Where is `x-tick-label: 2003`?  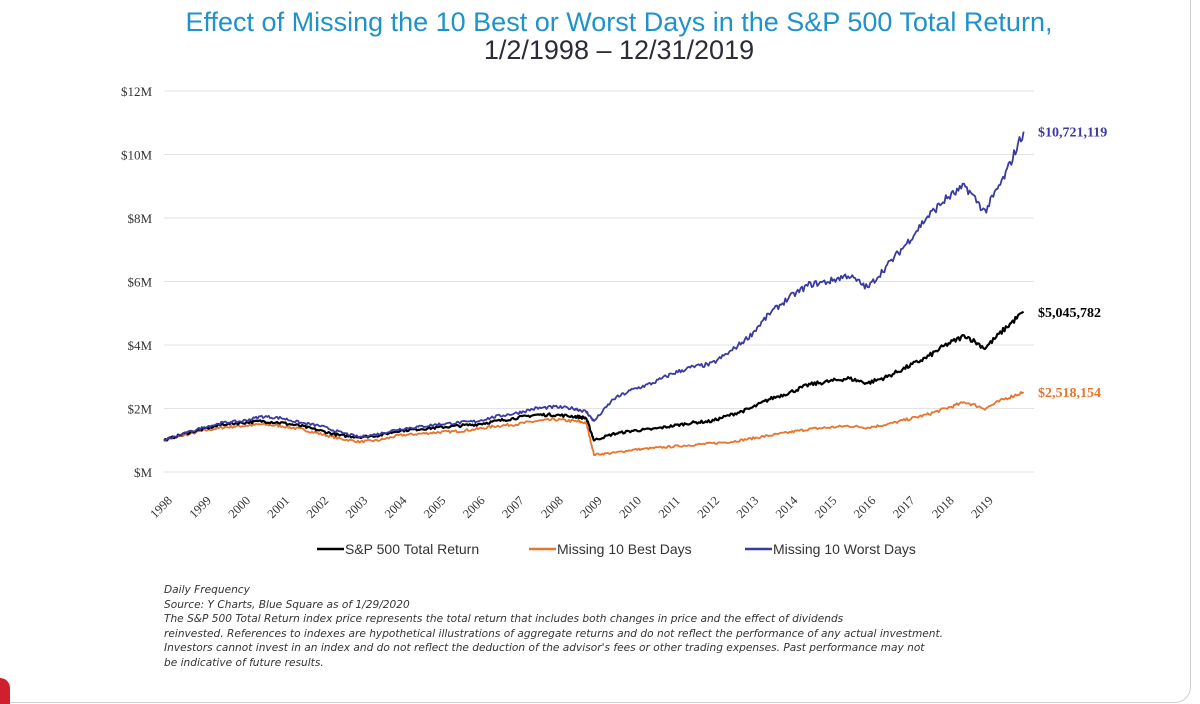
x-tick-label: 2003 is located at coordinates (357, 507).